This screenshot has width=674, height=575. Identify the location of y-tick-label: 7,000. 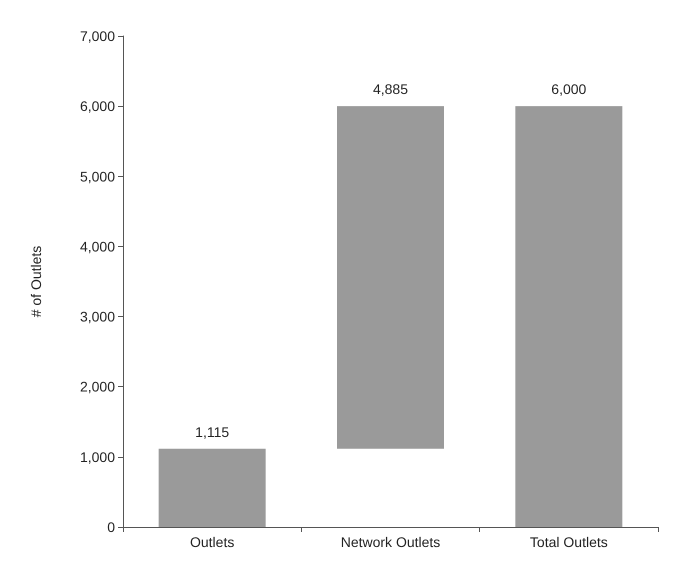
(98, 36).